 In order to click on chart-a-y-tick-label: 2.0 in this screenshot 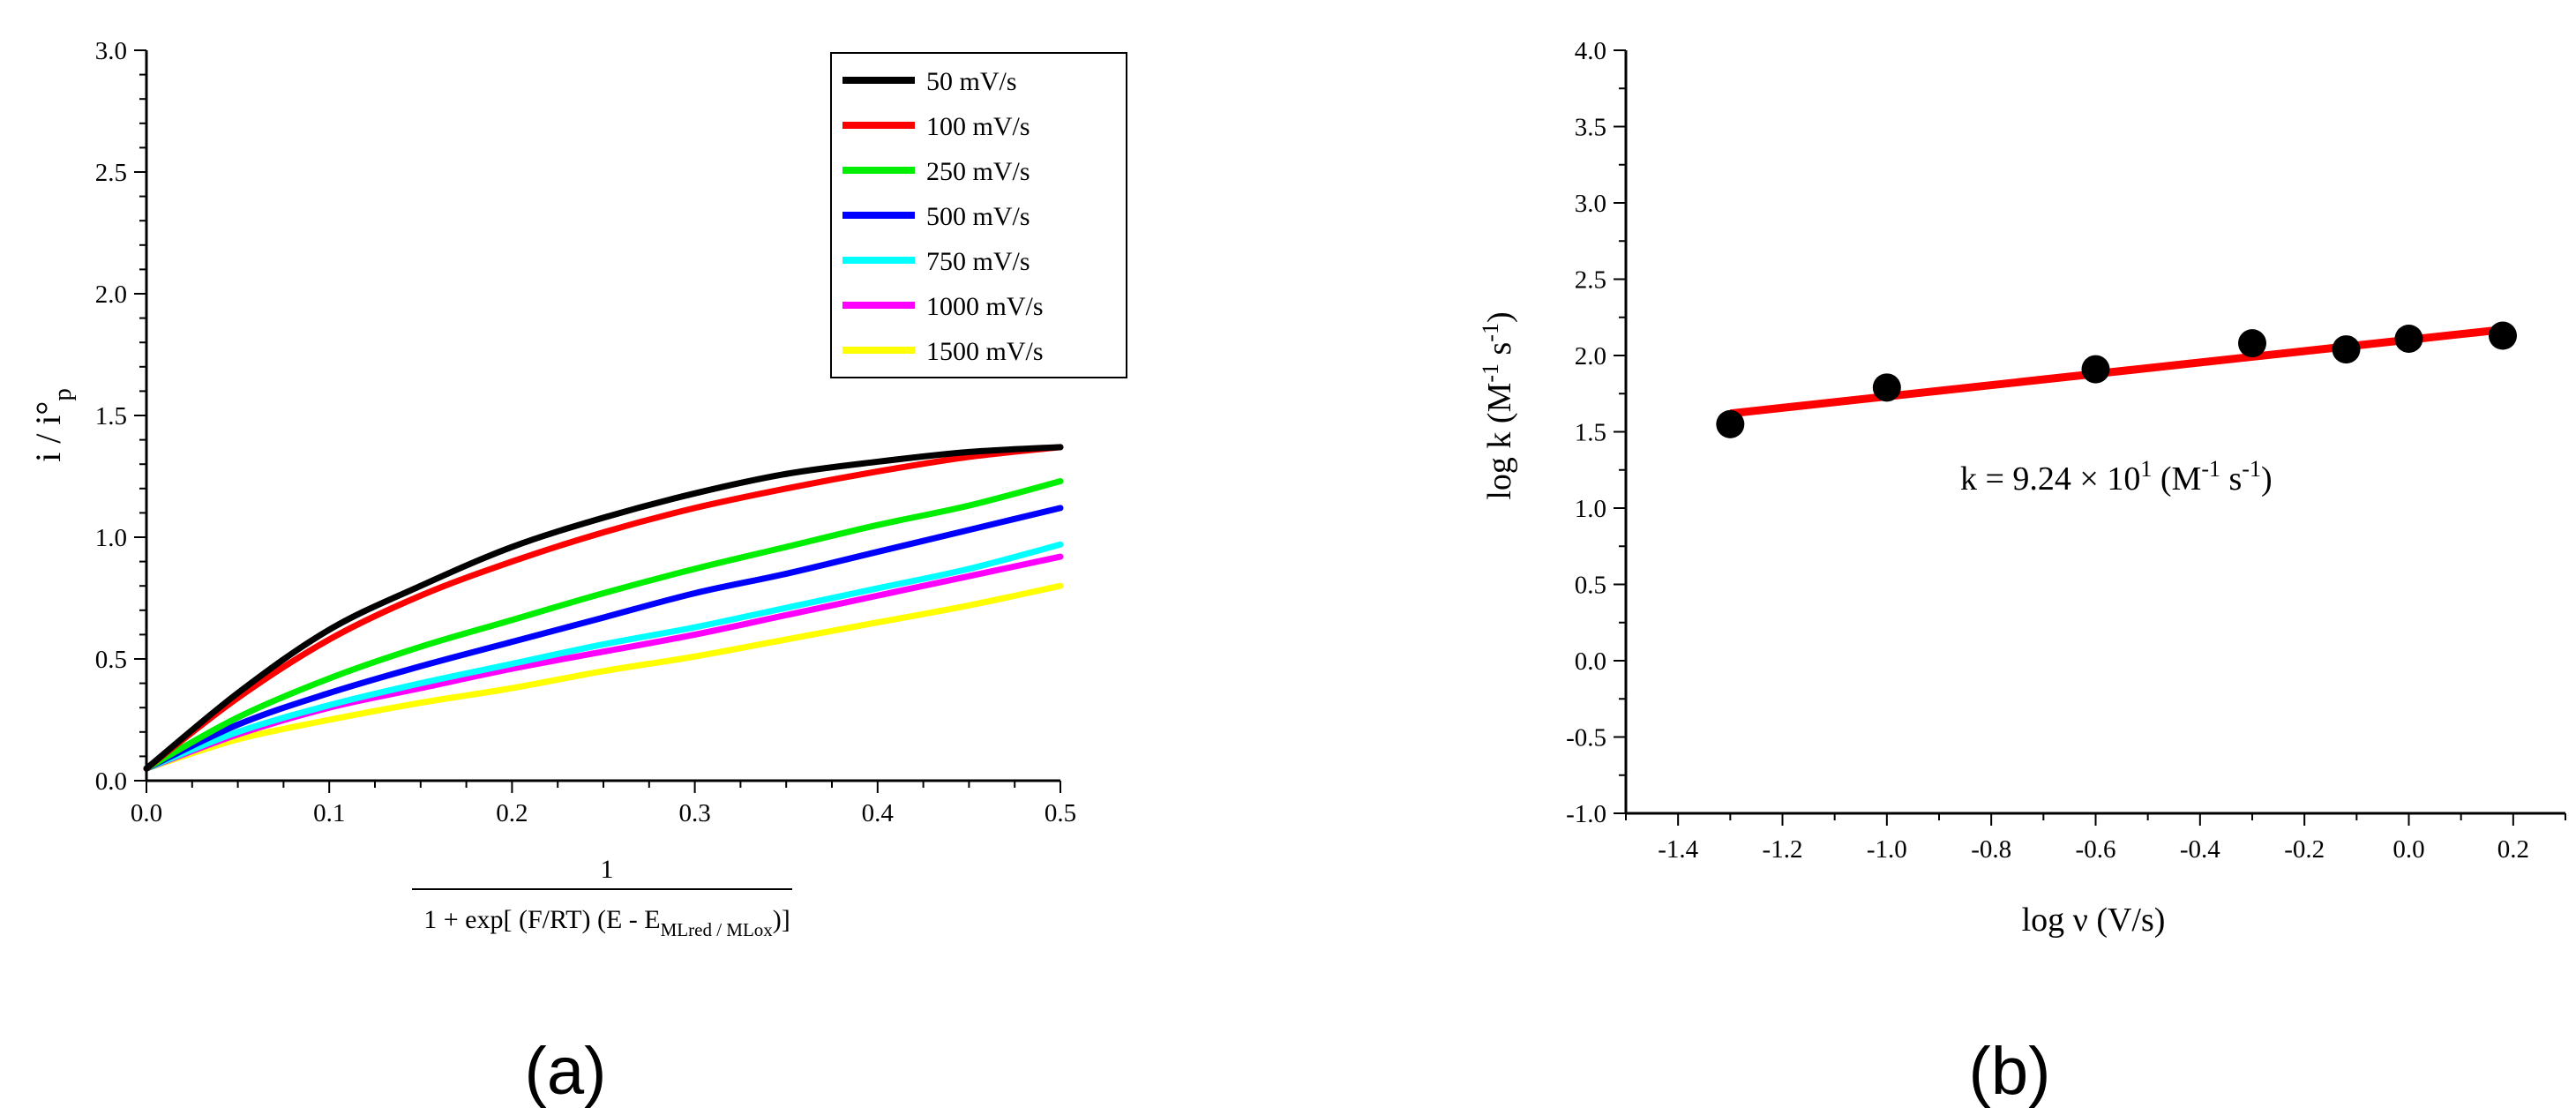, I will do `click(111, 295)`.